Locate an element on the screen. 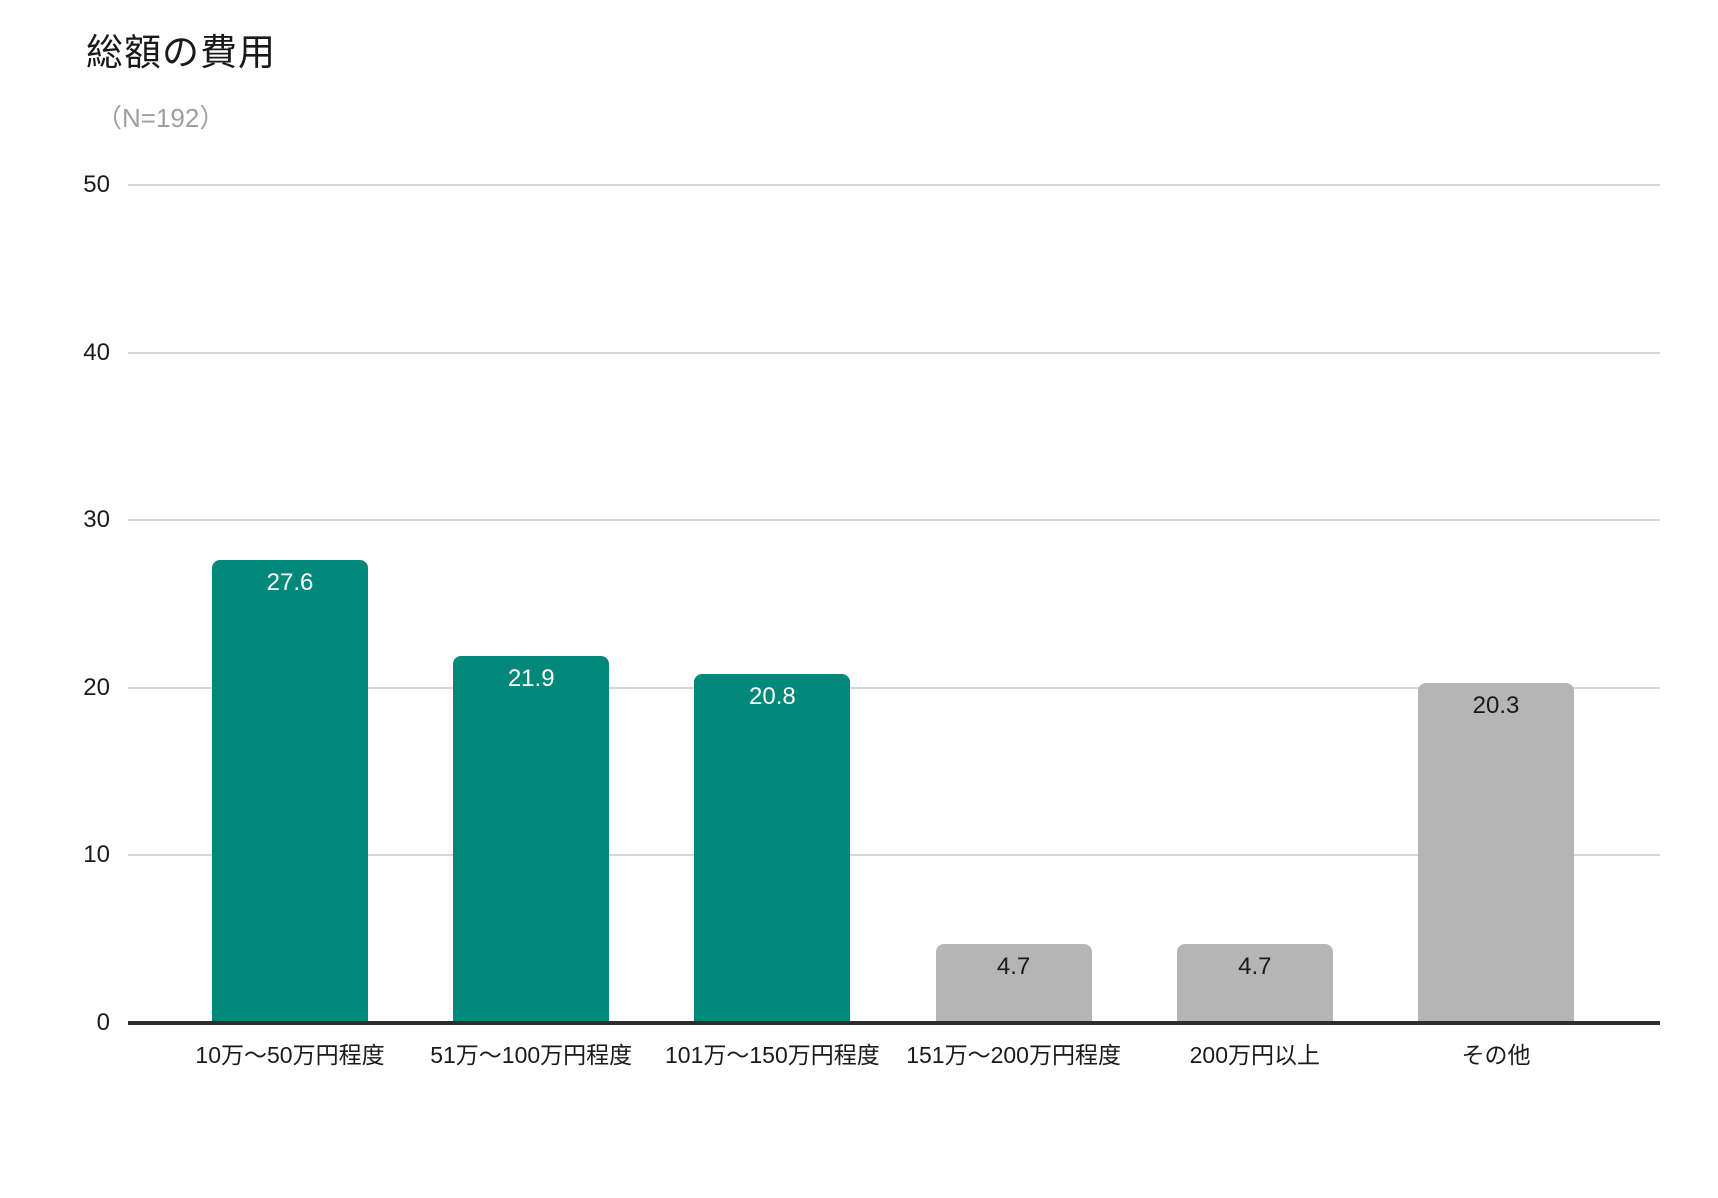  bar-value-label: 21.9 is located at coordinates (531, 678).